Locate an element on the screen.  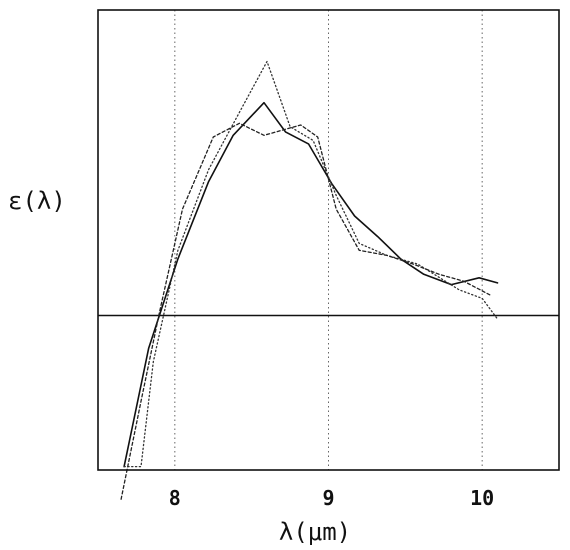
x-tick-labels: 8 9 10 is located at coordinates (331, 498).